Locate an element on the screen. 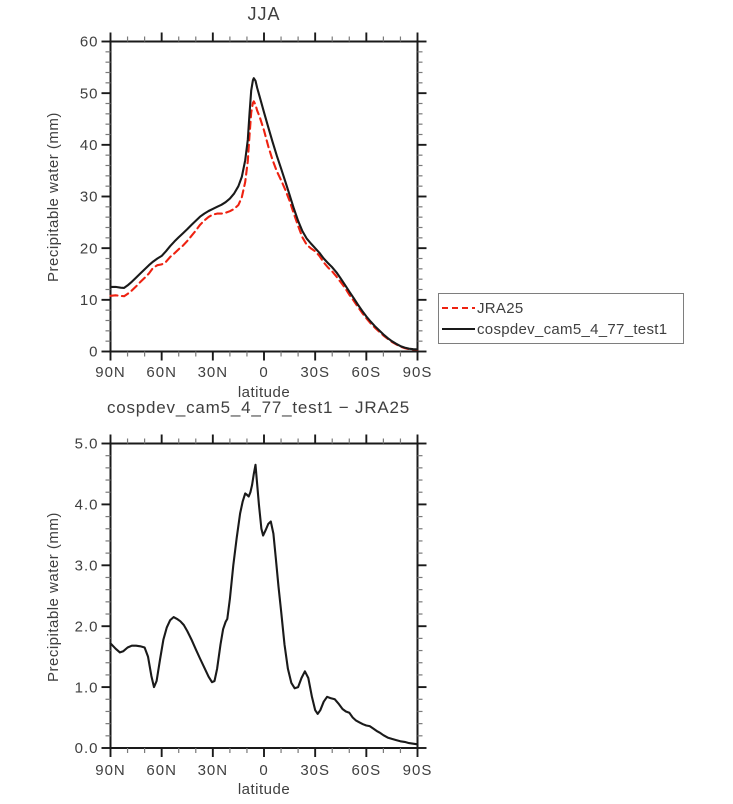  y-tick-label: 50 is located at coordinates (89, 93).